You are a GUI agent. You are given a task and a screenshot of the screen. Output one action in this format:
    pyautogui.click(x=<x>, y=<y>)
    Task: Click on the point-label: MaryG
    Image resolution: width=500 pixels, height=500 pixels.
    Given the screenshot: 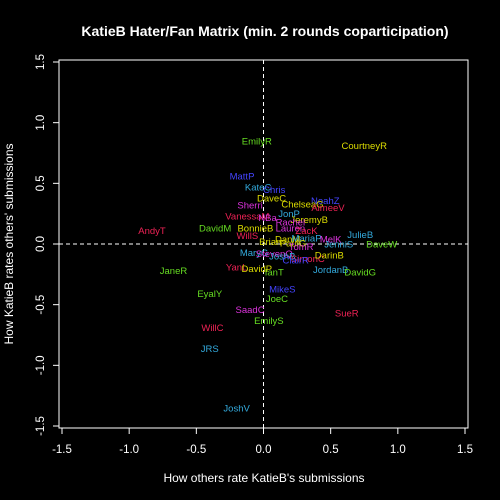 What is the action you would take?
    pyautogui.click(x=254, y=253)
    